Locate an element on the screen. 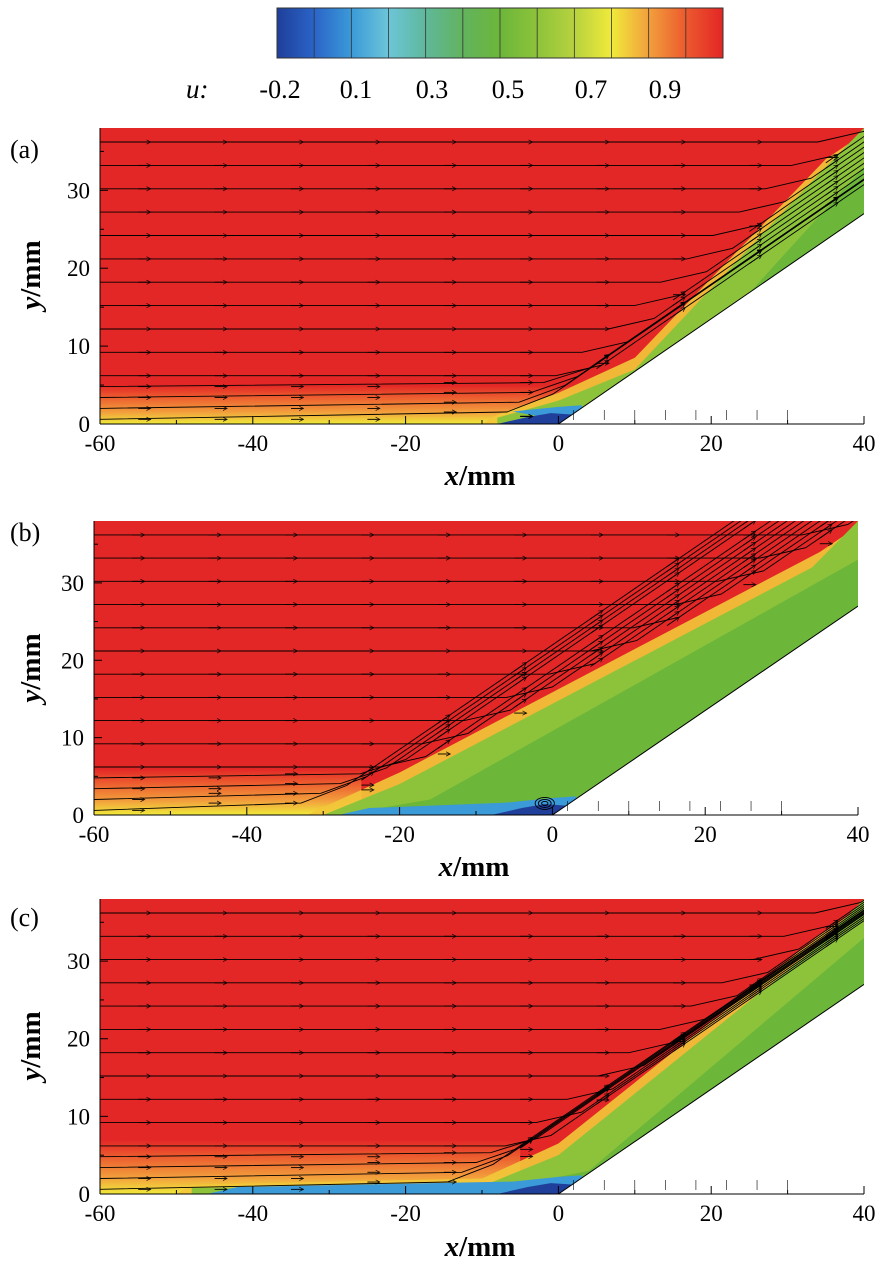 The width and height of the screenshot is (892, 1278). y-tick-label: 30 is located at coordinates (78, 190).